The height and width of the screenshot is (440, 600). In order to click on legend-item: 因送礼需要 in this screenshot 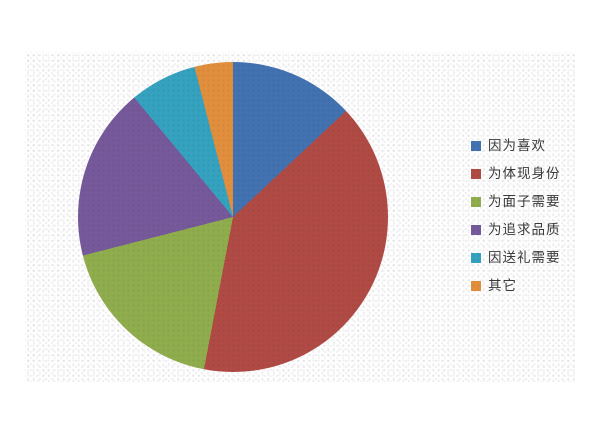, I will do `click(516, 257)`.